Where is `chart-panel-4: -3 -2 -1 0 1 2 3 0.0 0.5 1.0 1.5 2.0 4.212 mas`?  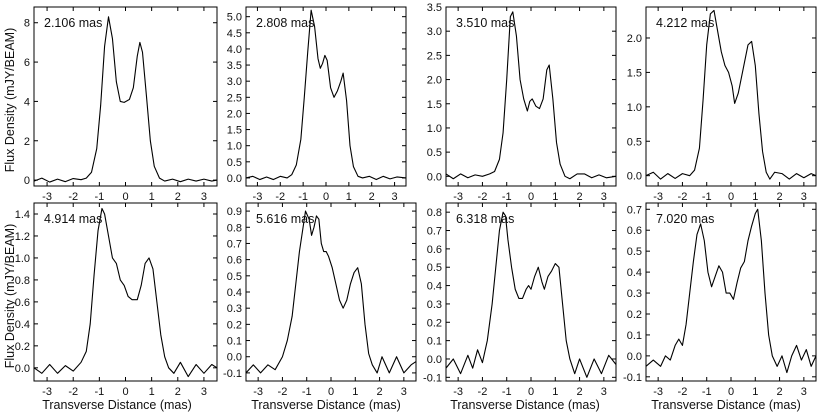
chart-panel-4: -3 -2 -1 0 1 2 3 0.0 0.5 1.0 1.5 2.0 4.212 mas is located at coordinates (722, 104).